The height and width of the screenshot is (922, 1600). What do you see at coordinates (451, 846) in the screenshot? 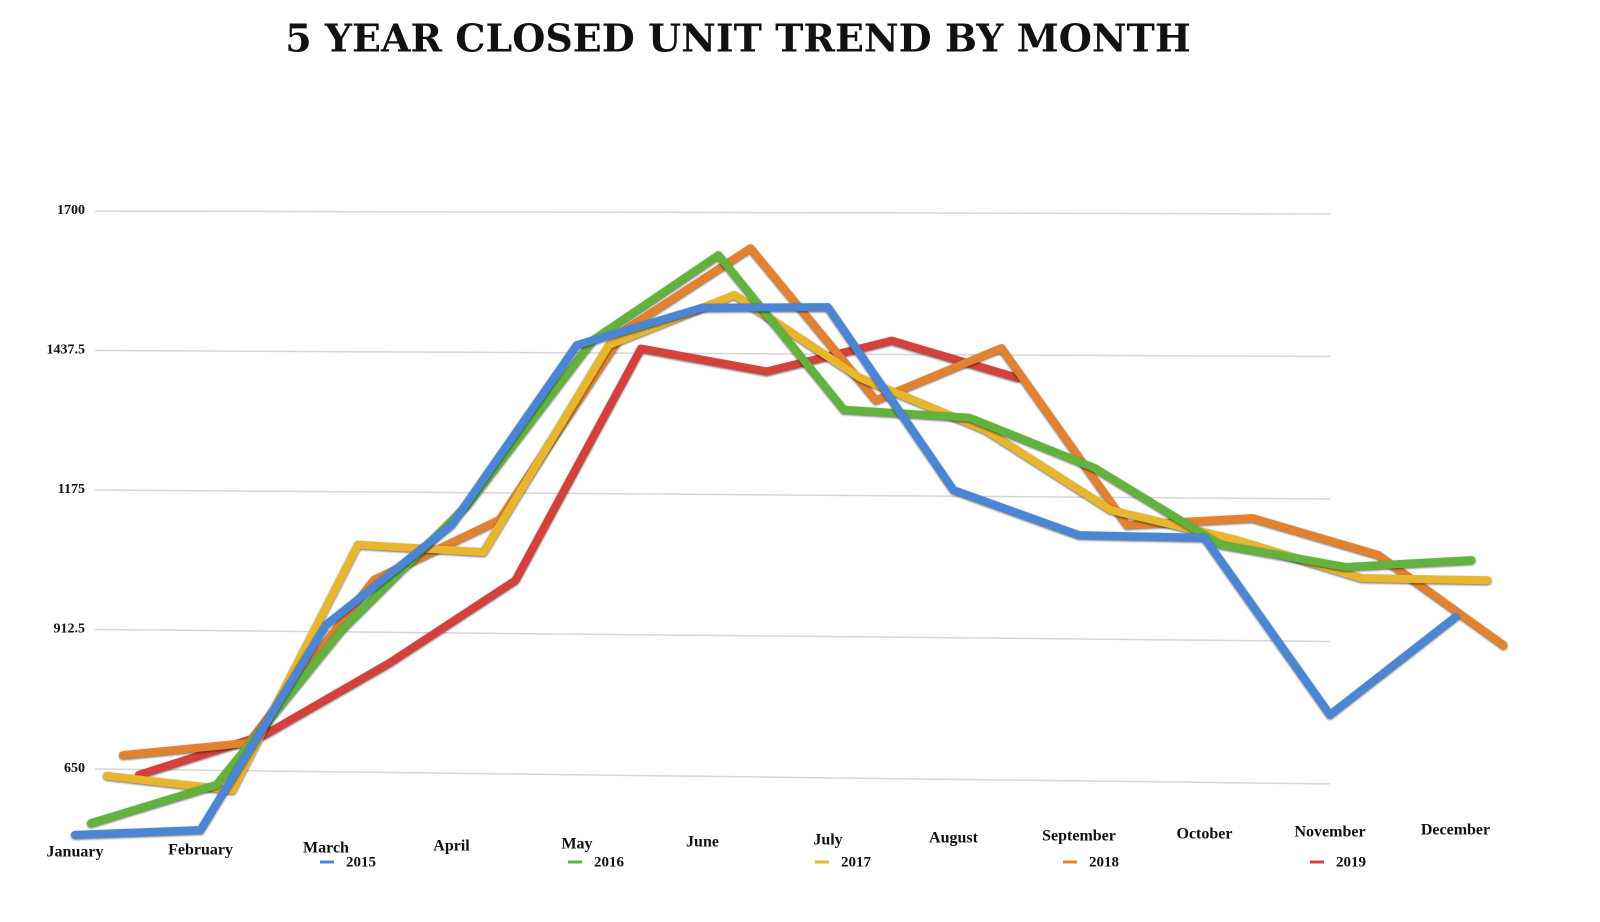
I see `x-tick-label: April` at bounding box center [451, 846].